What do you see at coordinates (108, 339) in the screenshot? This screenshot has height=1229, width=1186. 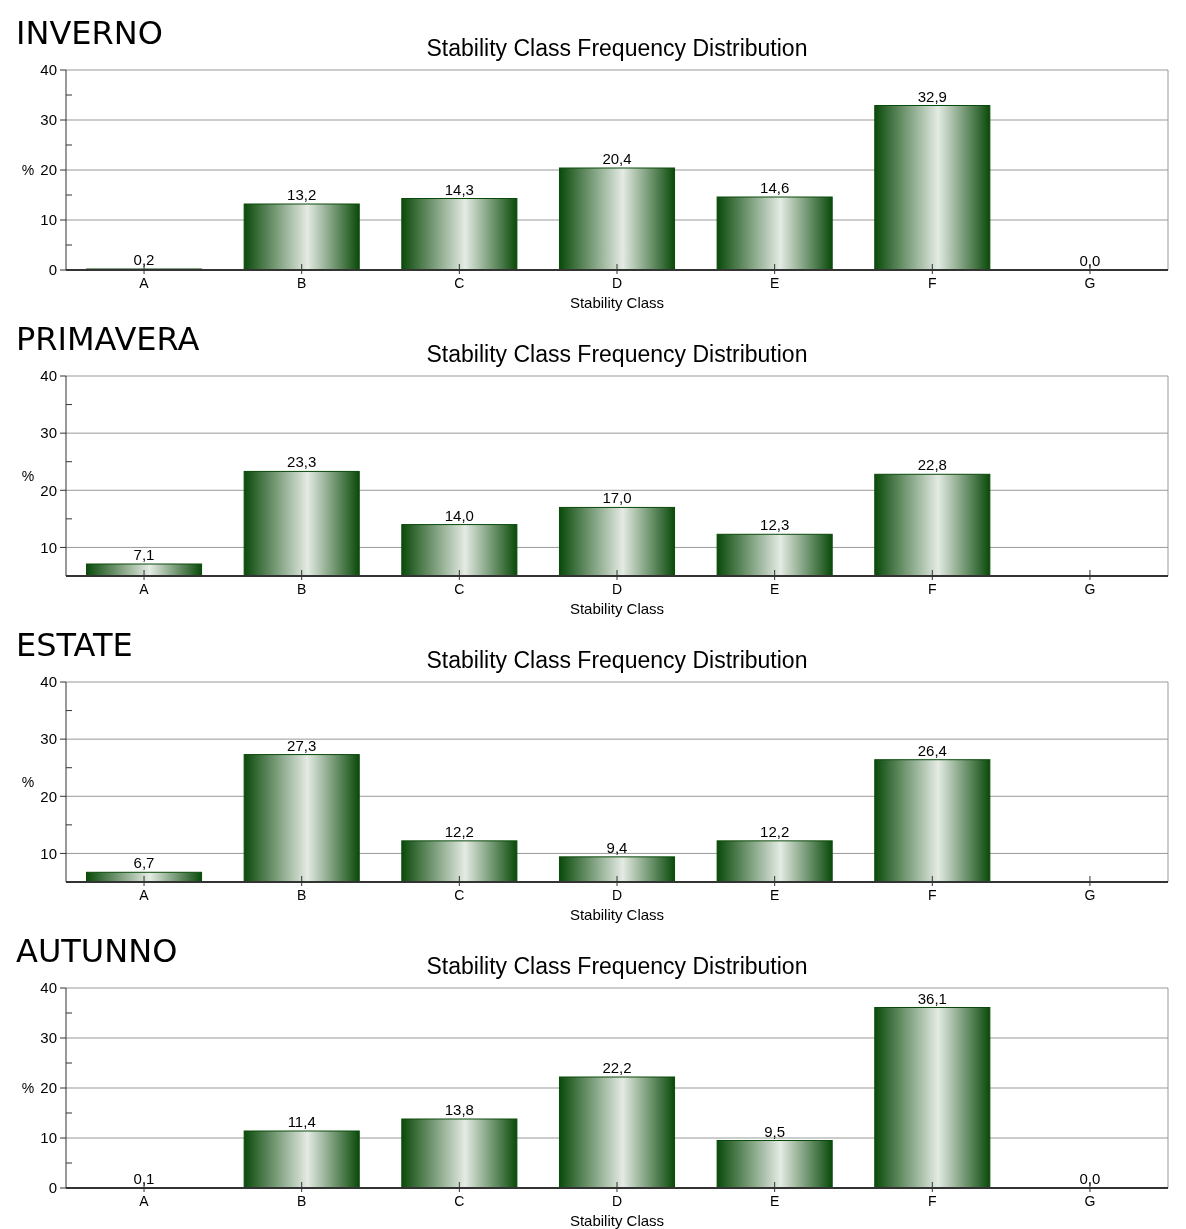 I see `chart-title: PRIMAVERA` at bounding box center [108, 339].